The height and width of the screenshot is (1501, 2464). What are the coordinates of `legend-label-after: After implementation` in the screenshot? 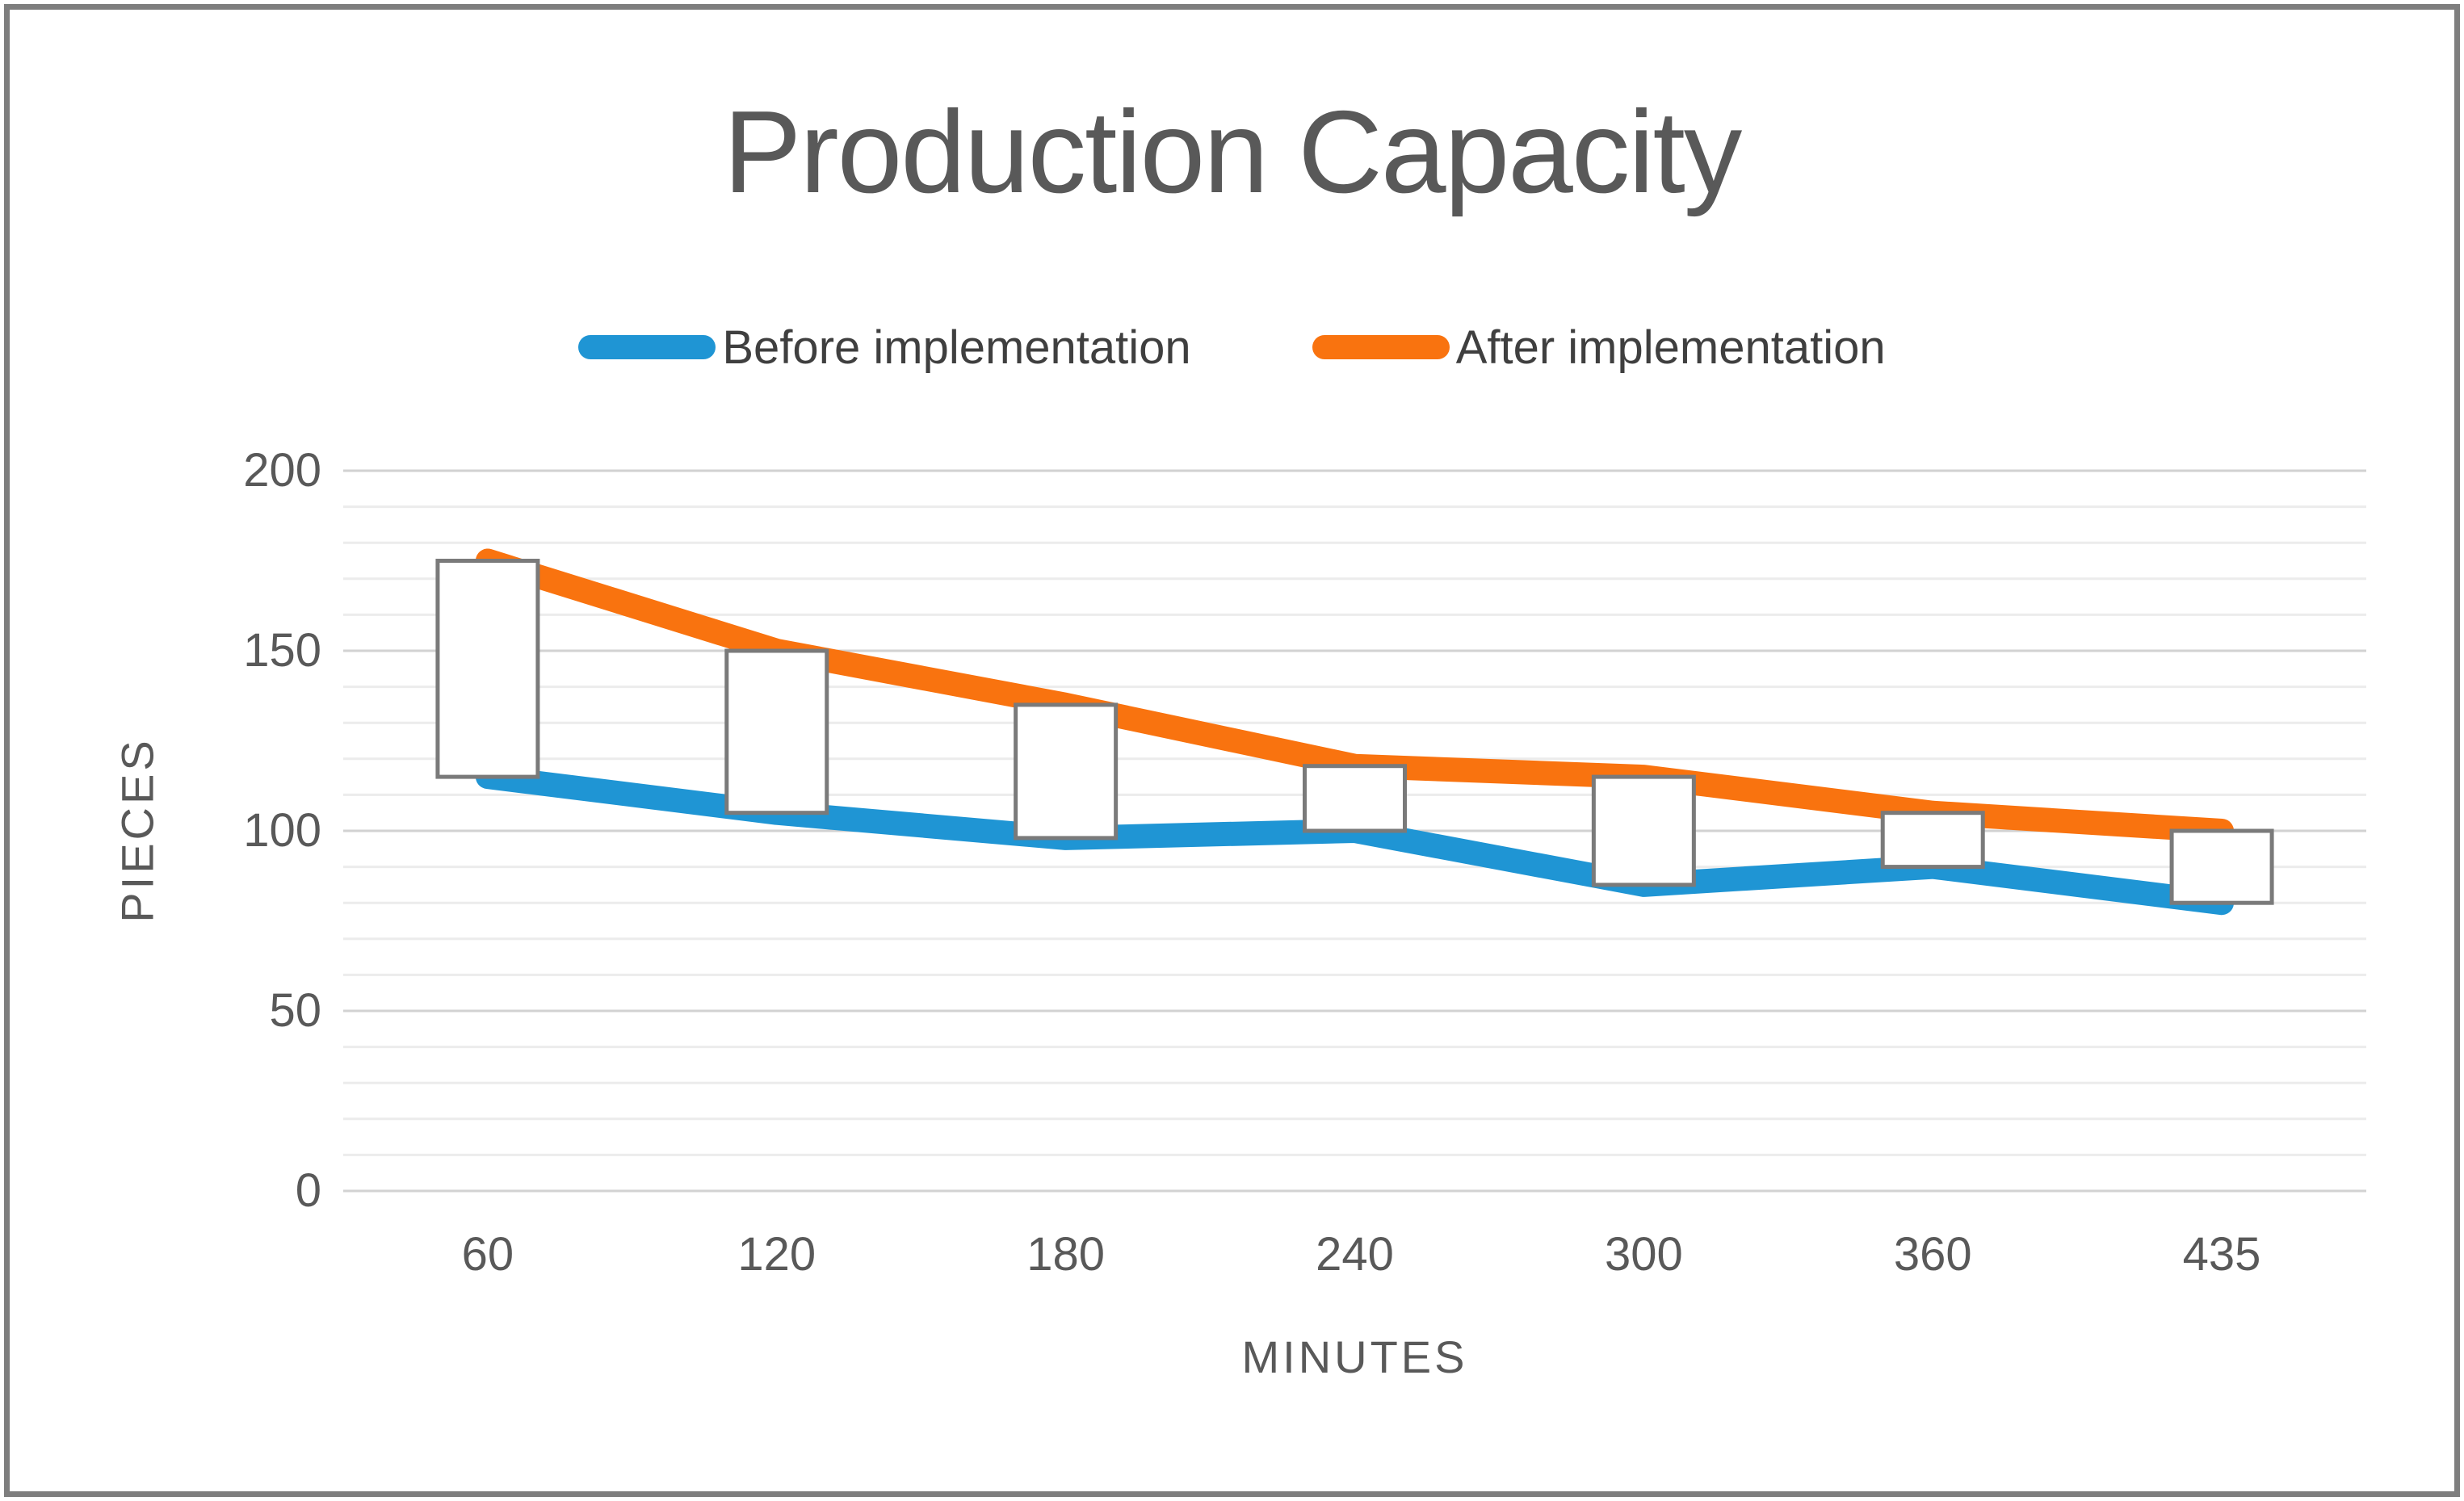 It's located at (1670, 347).